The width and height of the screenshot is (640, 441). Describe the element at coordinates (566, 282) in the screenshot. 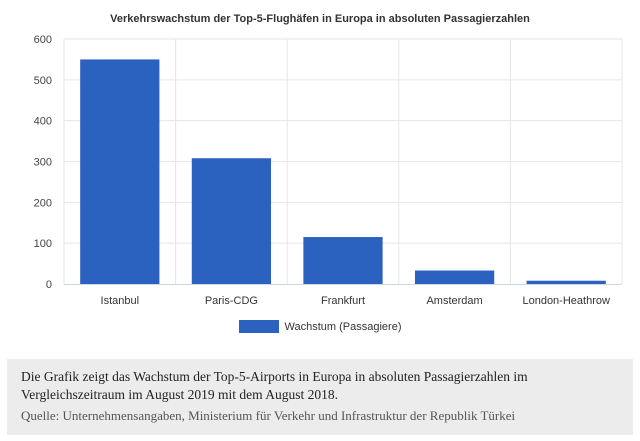

I see `bar-london-heathrow` at that location.